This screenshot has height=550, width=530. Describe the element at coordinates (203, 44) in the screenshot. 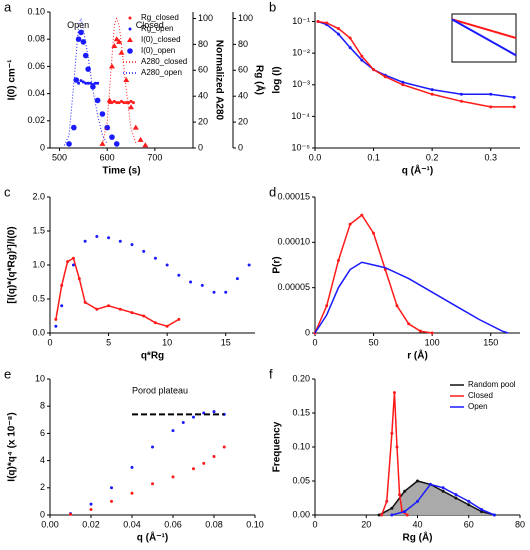

I see `y2-tick-label: 80` at that location.